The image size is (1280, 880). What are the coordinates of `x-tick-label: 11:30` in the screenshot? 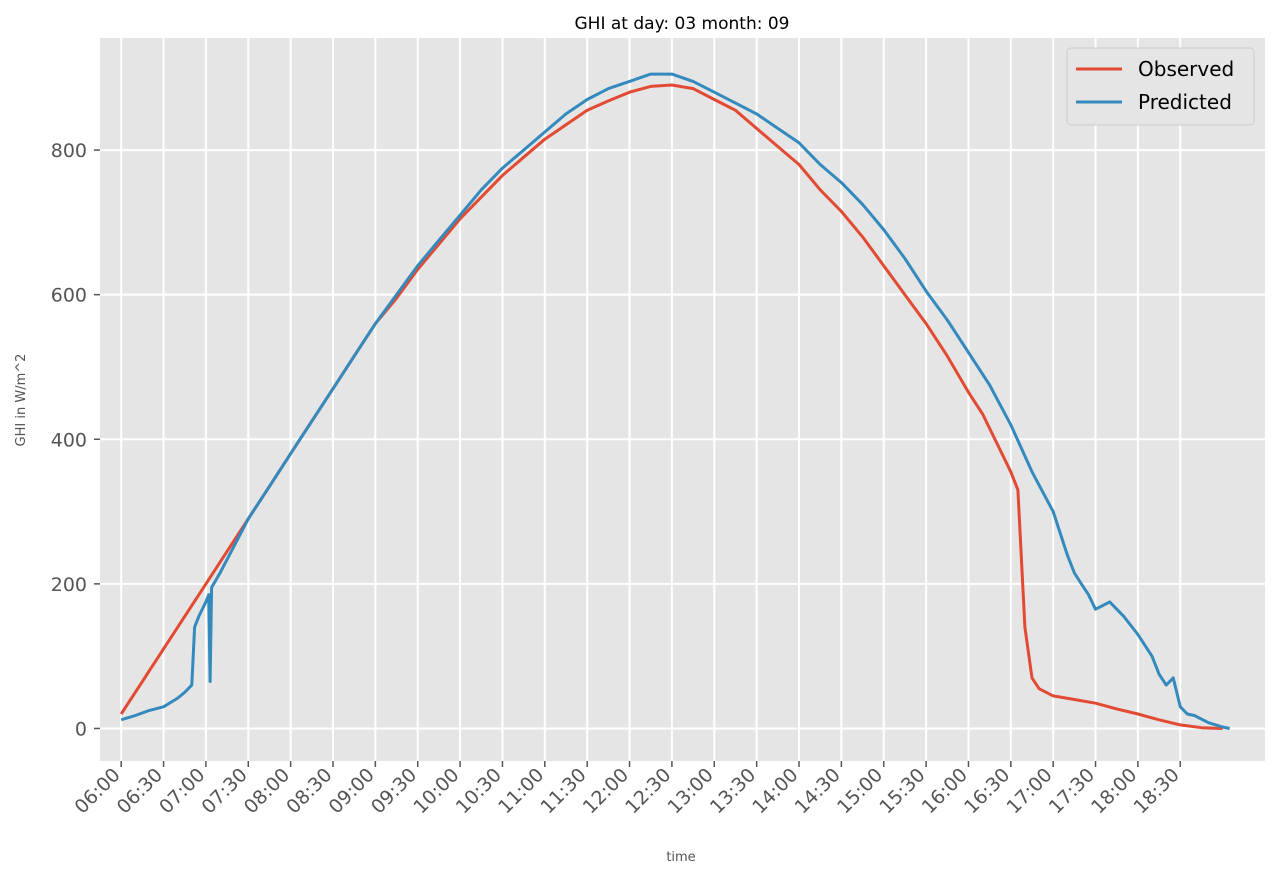 It's located at (563, 791).